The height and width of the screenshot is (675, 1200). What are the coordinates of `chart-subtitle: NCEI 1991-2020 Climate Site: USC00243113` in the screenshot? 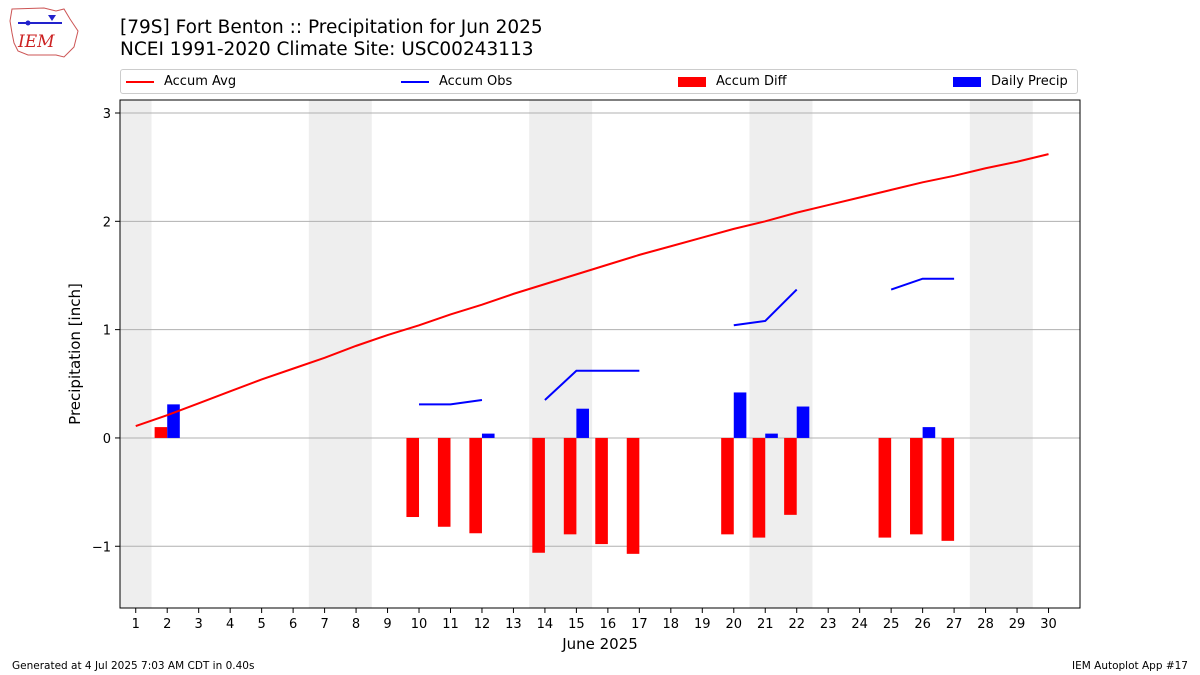 It's located at (327, 49).